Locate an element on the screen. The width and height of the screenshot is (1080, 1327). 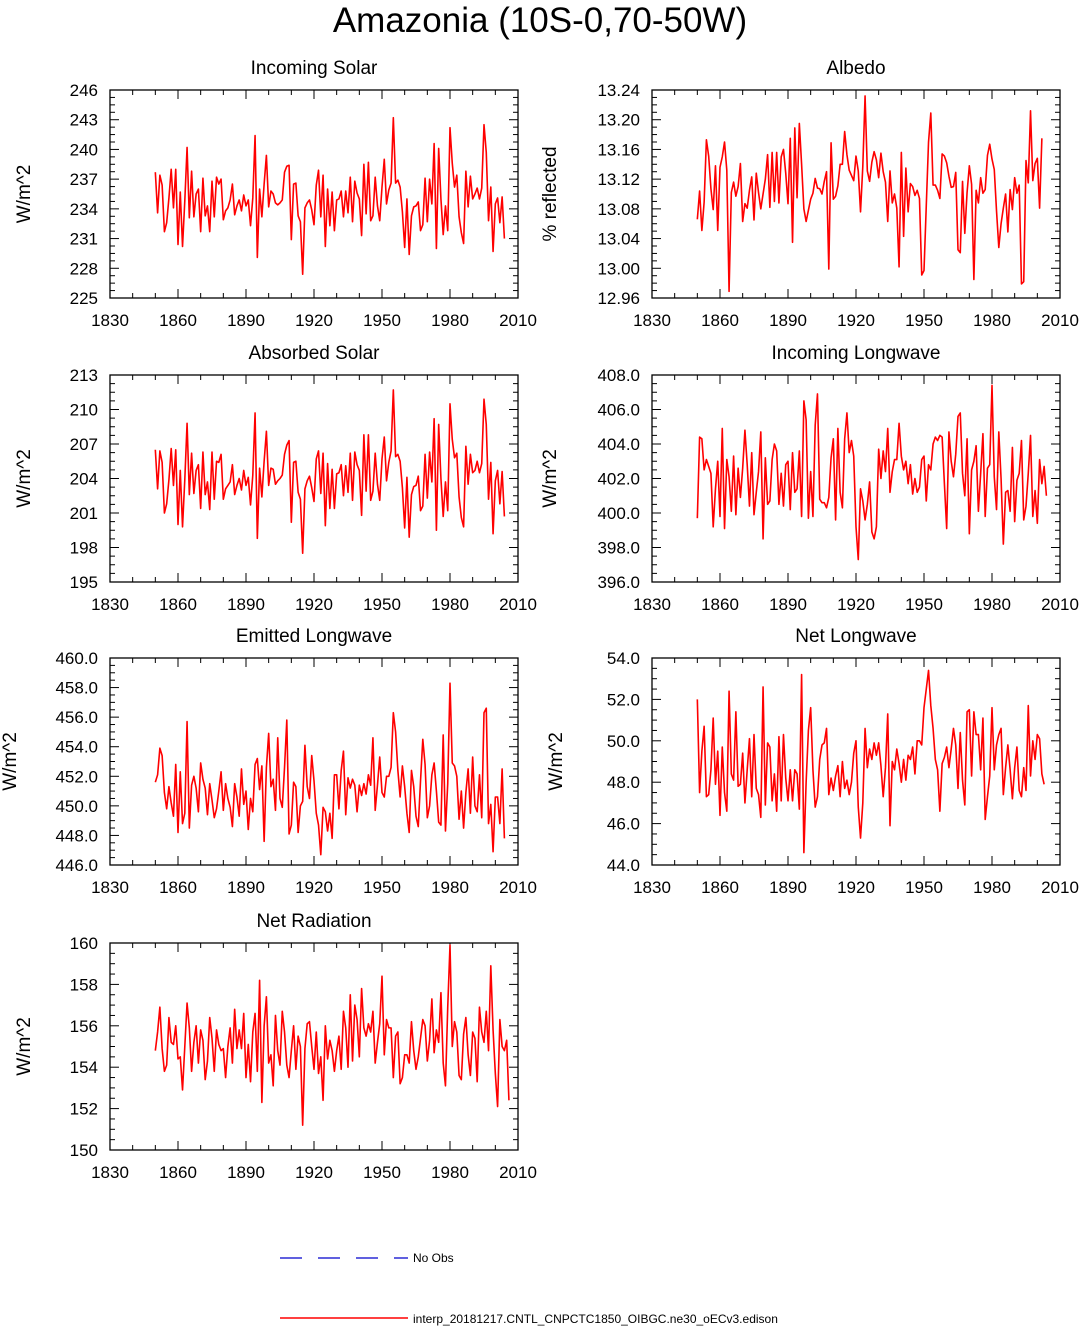
y-tick-label: 158 is located at coordinates (84, 984).